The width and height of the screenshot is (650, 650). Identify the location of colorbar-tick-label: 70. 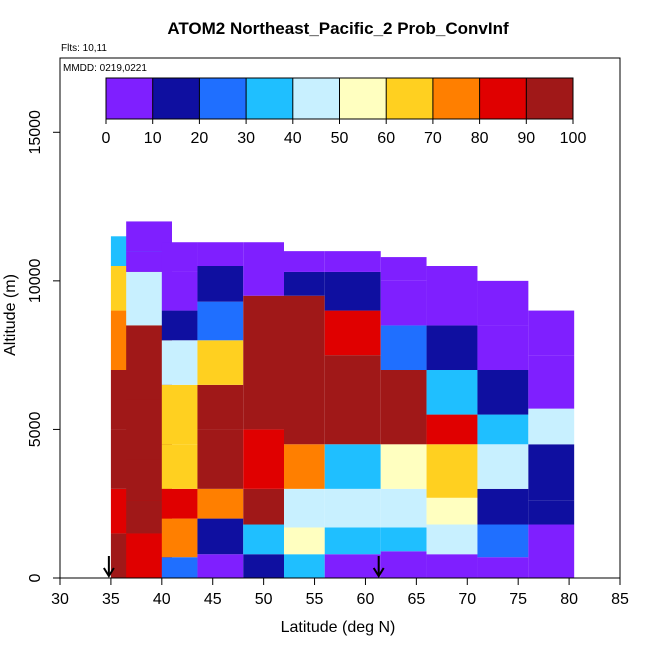
(433, 138).